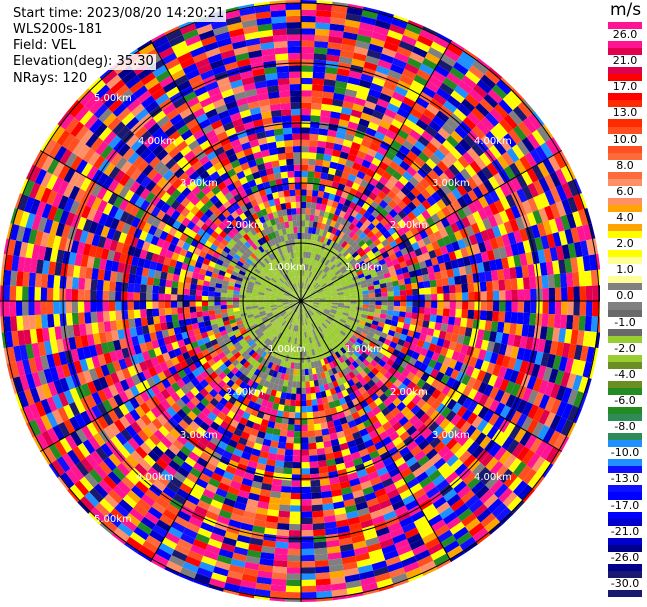 This screenshot has height=607, width=647. I want to click on colorbar-tick-label: -10.0, so click(625, 453).